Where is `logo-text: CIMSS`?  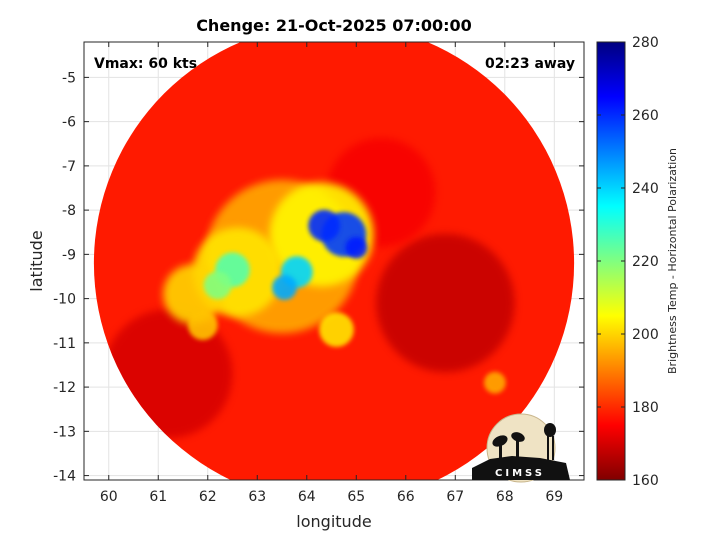
logo-text: CIMSS is located at coordinates (520, 473).